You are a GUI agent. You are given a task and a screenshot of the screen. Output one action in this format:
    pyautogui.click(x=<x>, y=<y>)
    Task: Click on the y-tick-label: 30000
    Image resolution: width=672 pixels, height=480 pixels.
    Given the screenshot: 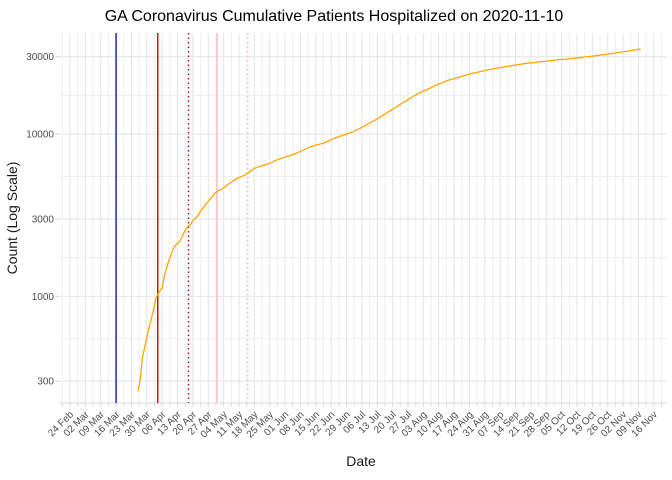 What is the action you would take?
    pyautogui.click(x=40, y=57)
    